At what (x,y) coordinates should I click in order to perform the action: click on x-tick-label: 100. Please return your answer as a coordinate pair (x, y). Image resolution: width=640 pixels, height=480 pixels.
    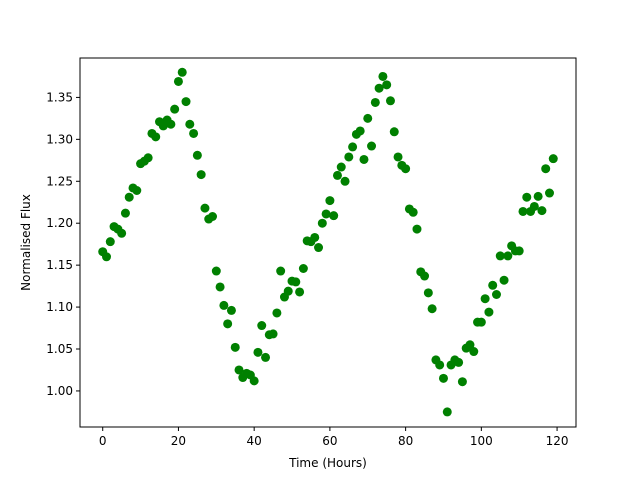
    Looking at the image, I should click on (481, 441).